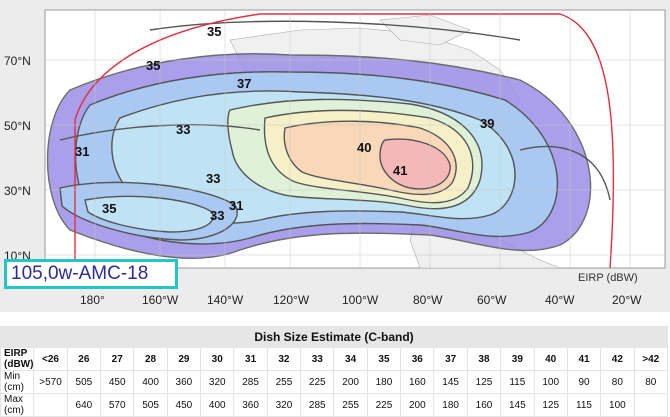 The width and height of the screenshot is (670, 417). Describe the element at coordinates (484, 359) in the screenshot. I see `eirp-cell: 38` at that location.